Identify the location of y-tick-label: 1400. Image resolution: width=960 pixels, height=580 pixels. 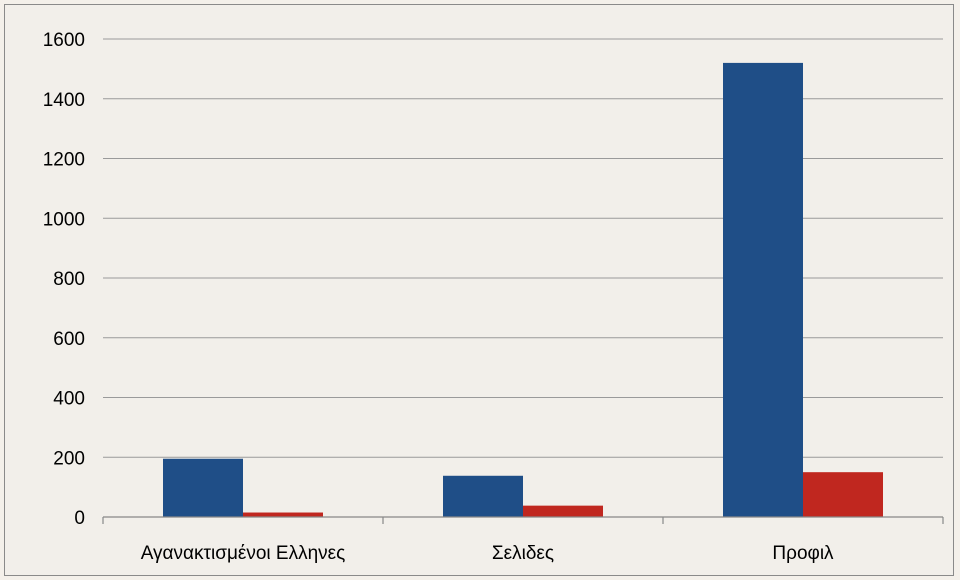
(64, 100).